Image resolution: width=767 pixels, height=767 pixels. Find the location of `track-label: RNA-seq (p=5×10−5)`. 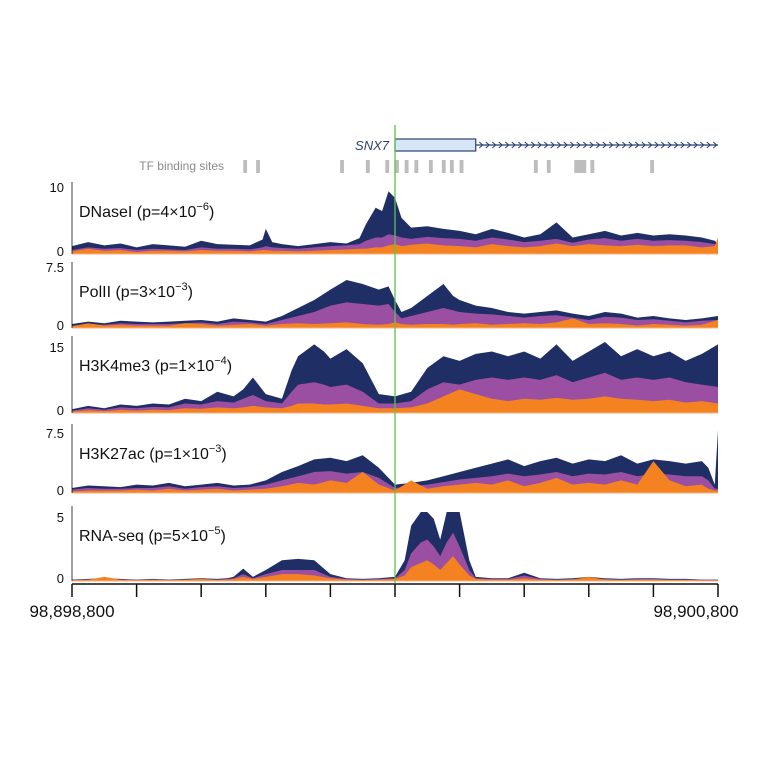

track-label: RNA-seq (p=5×10−5) is located at coordinates (152, 535).